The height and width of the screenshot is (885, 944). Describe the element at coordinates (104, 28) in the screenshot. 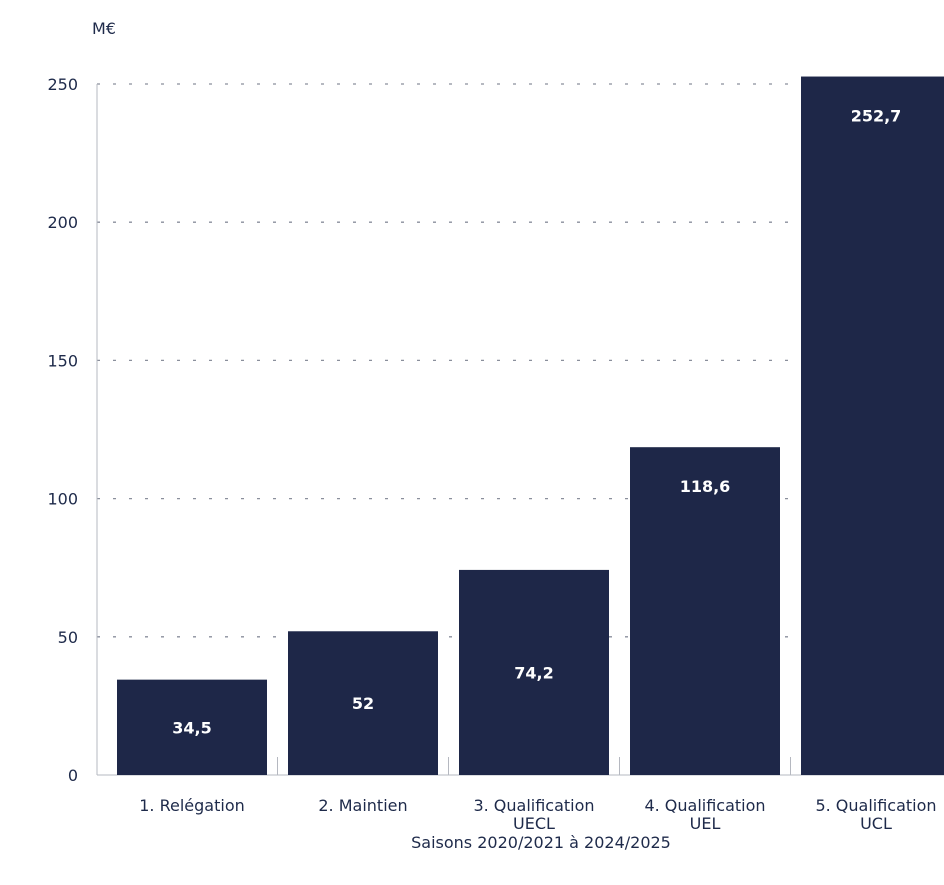

I see `unit-label: M€` at that location.